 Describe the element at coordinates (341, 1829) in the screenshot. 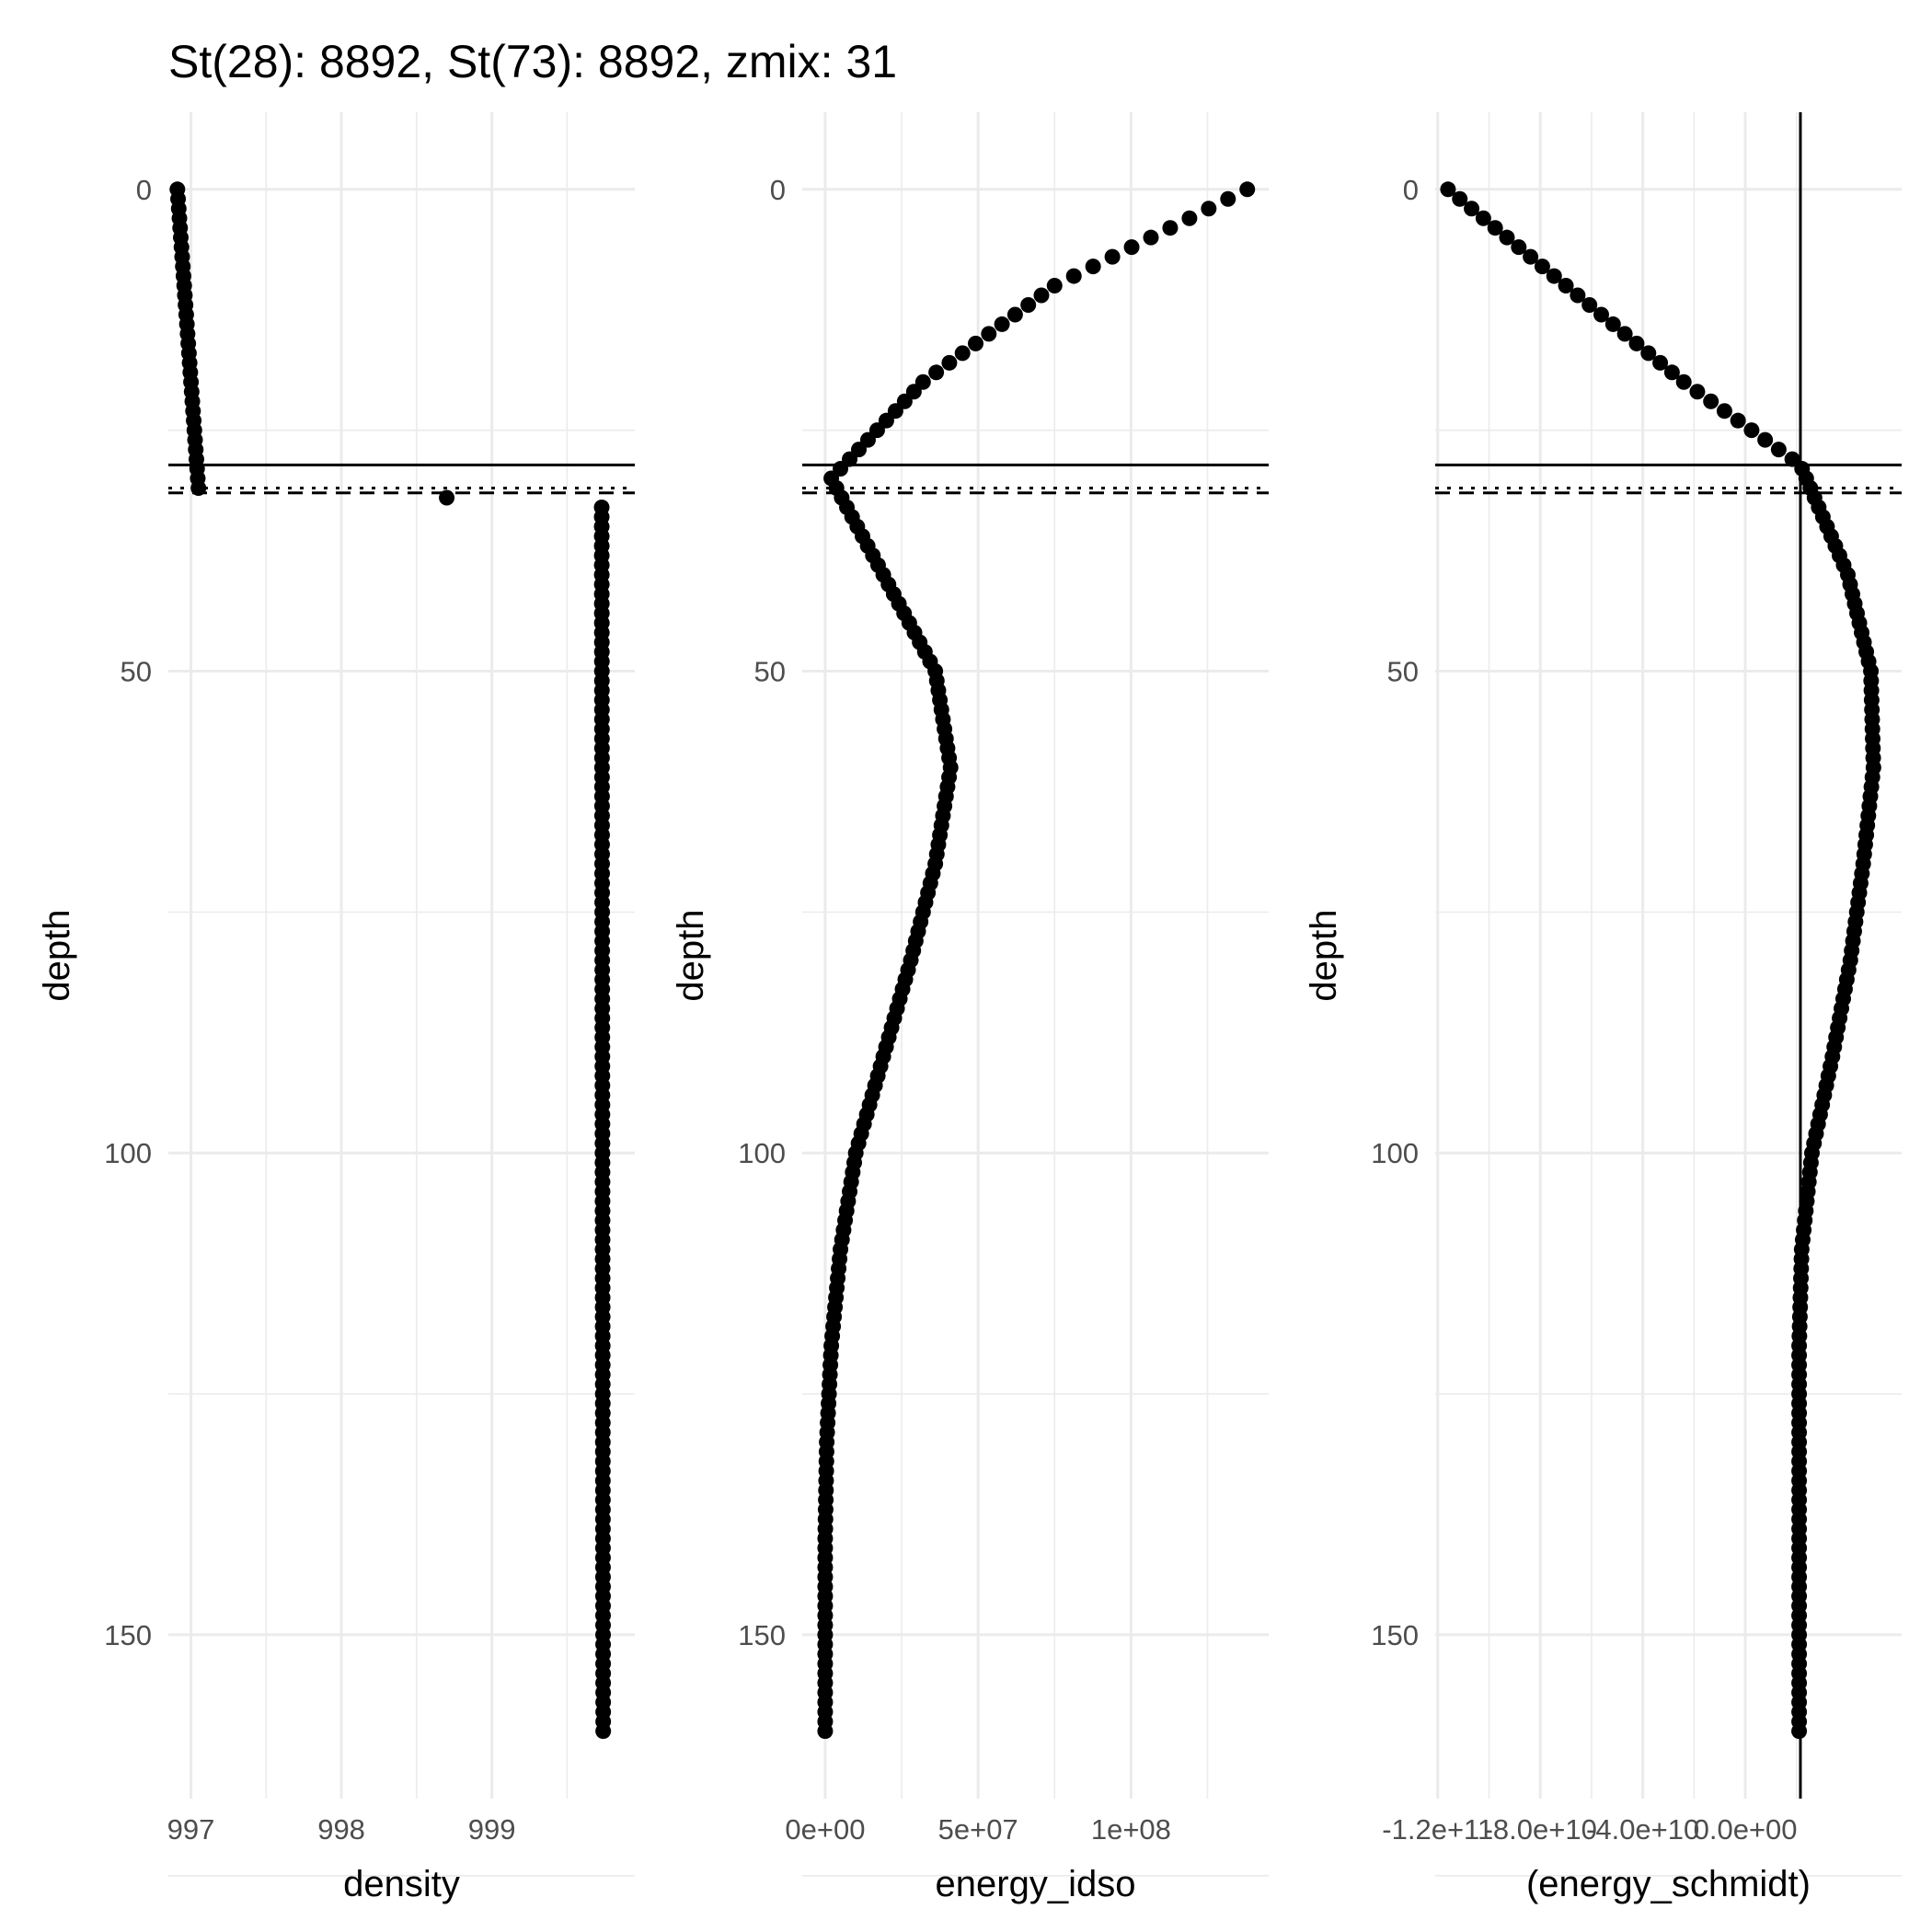

I see `x-tick-label: 998` at that location.